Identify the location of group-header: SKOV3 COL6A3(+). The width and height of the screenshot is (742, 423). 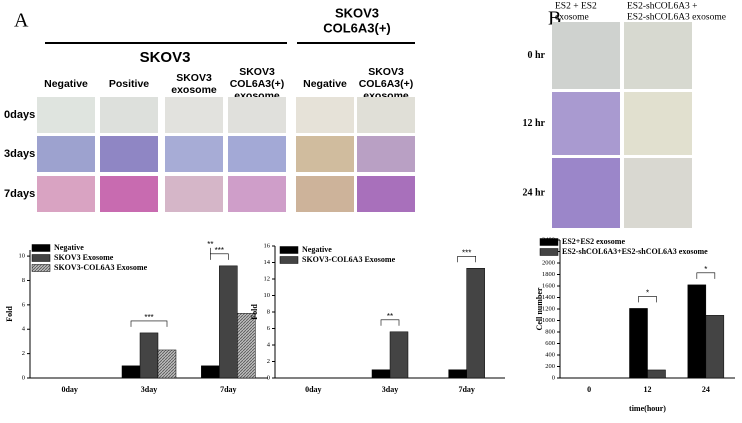
(357, 21).